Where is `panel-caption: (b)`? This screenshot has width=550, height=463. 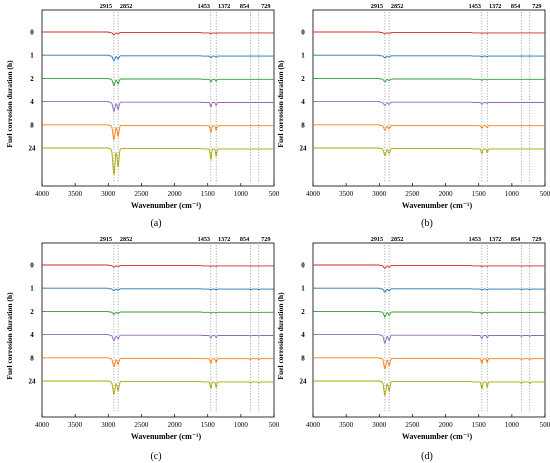
panel-caption: (b) is located at coordinates (427, 223).